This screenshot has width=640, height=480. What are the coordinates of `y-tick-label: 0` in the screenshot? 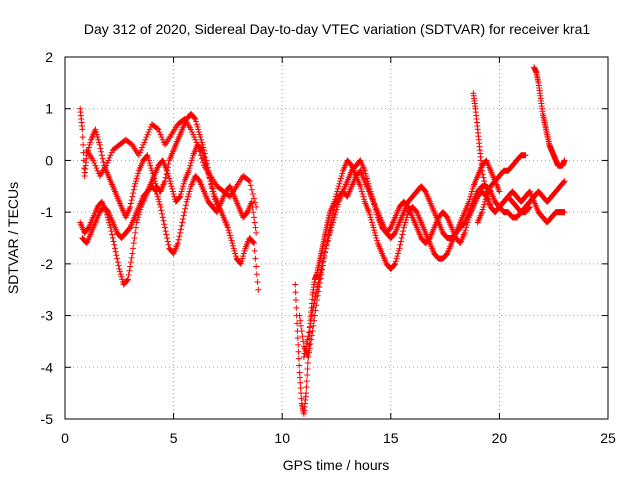 It's located at (49, 160).